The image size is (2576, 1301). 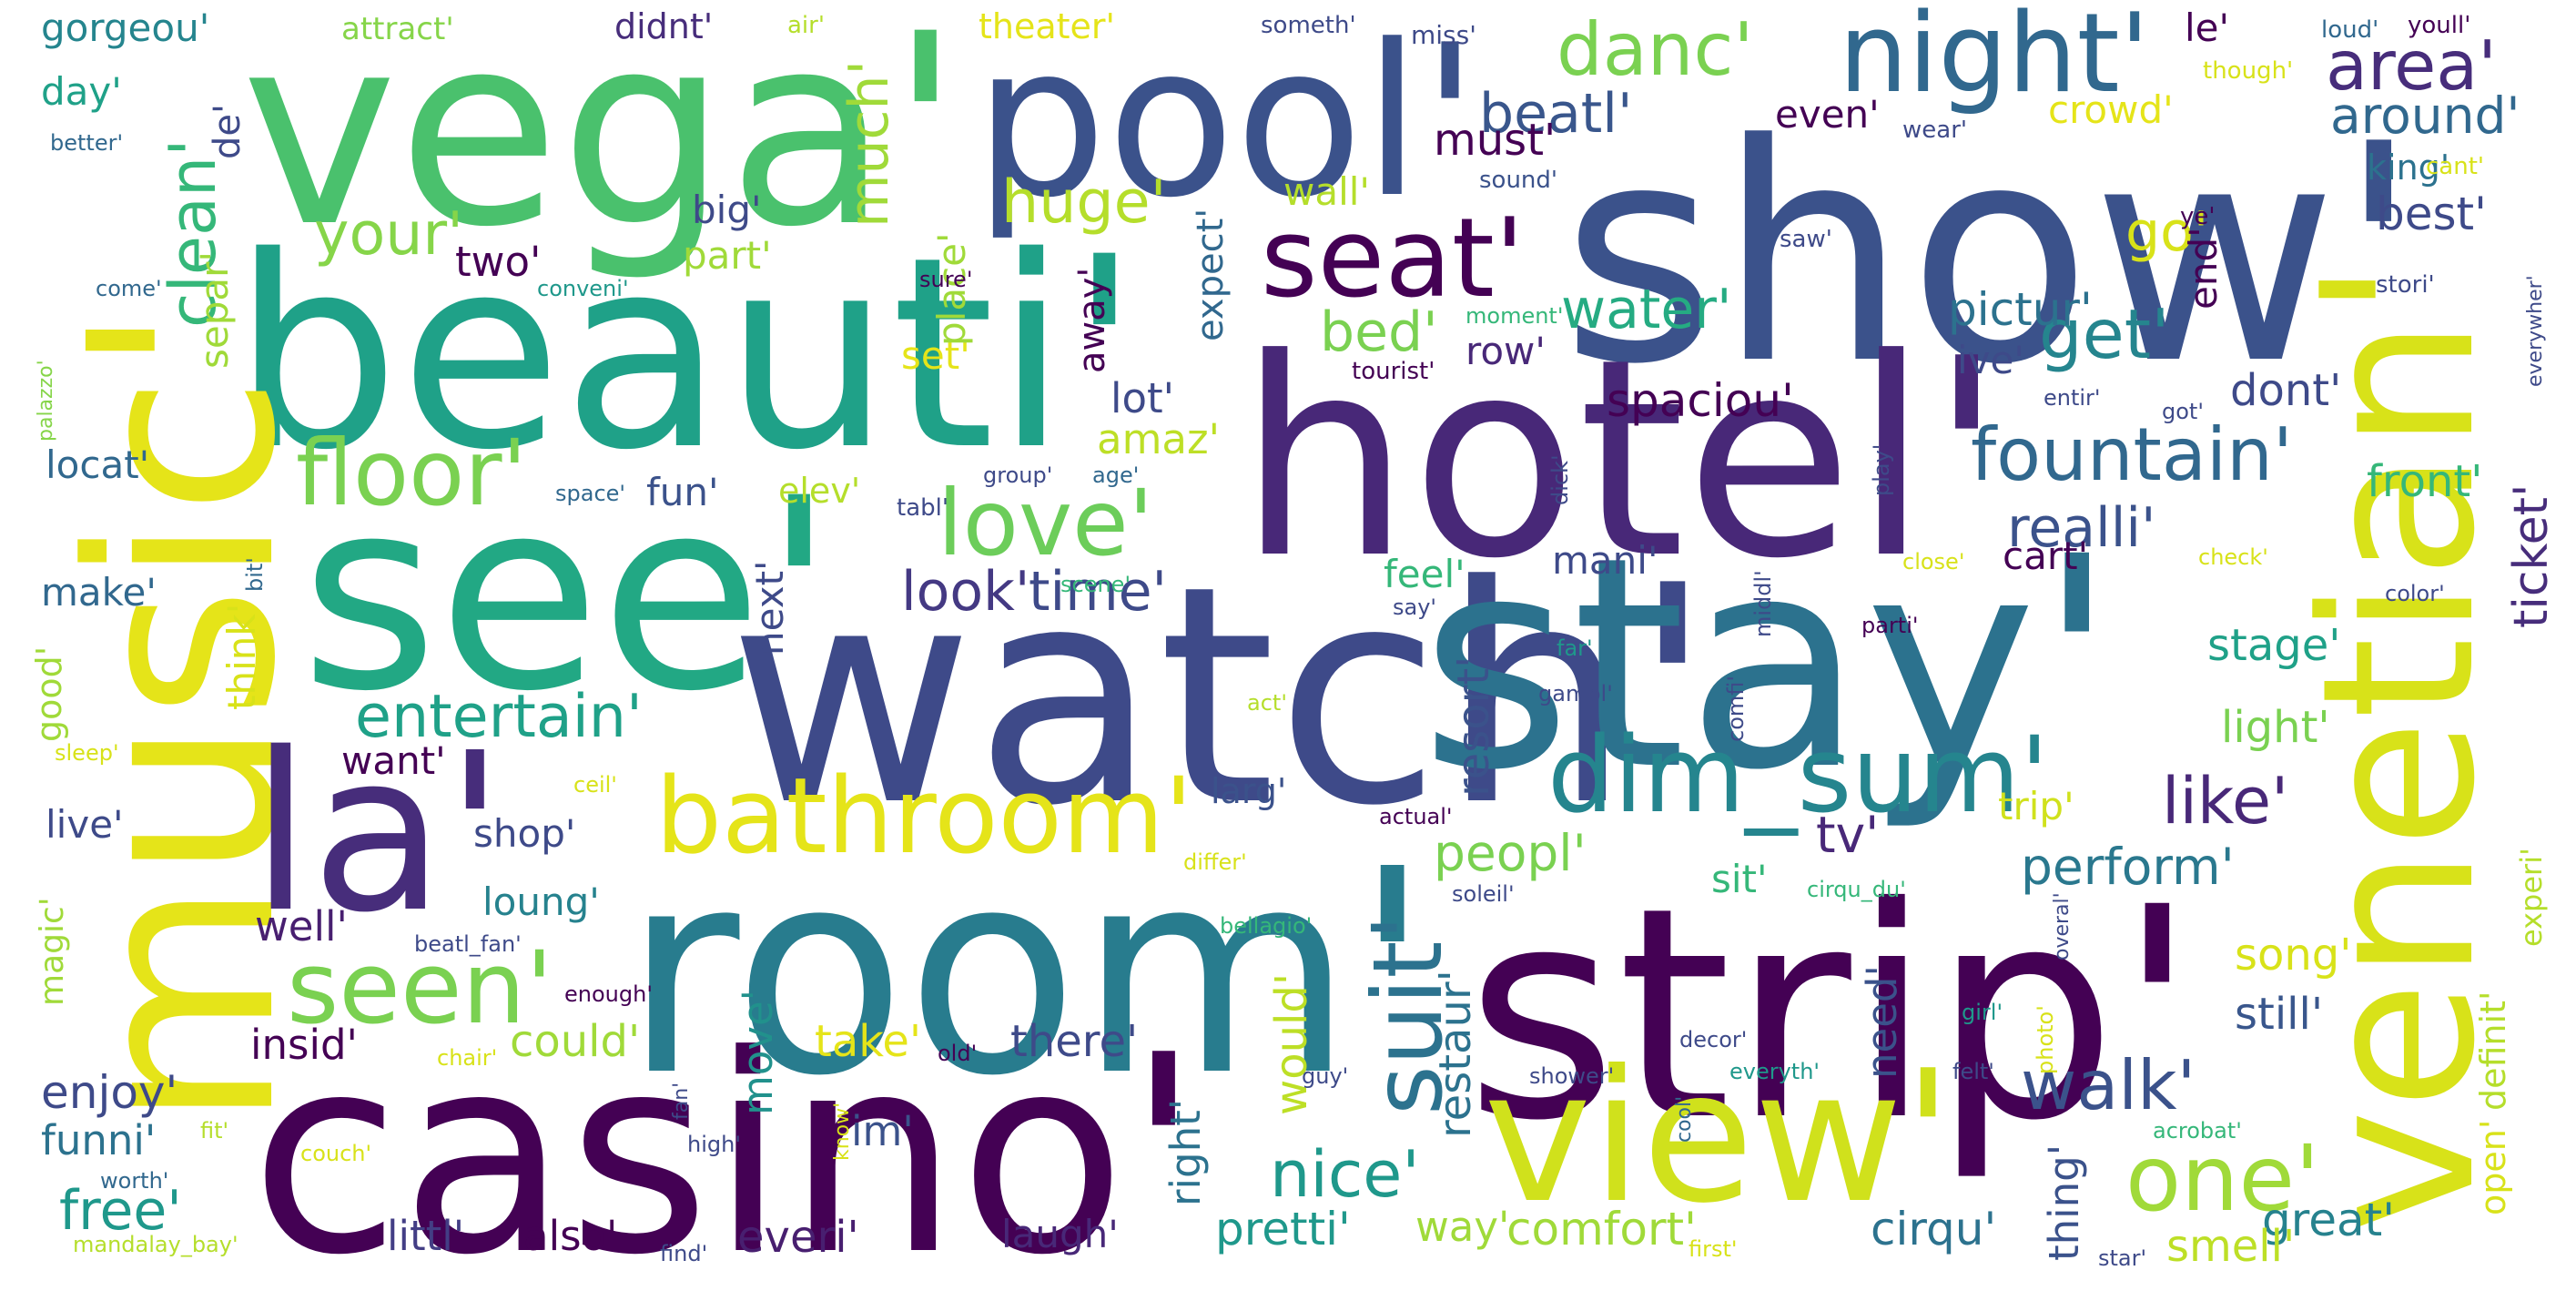 What do you see at coordinates (49, 693) in the screenshot?
I see `word-good: good'` at bounding box center [49, 693].